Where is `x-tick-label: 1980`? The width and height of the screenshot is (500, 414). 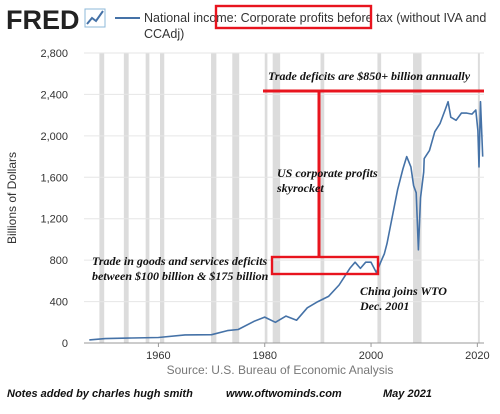
x-tick-label: 1980 is located at coordinates (264, 356).